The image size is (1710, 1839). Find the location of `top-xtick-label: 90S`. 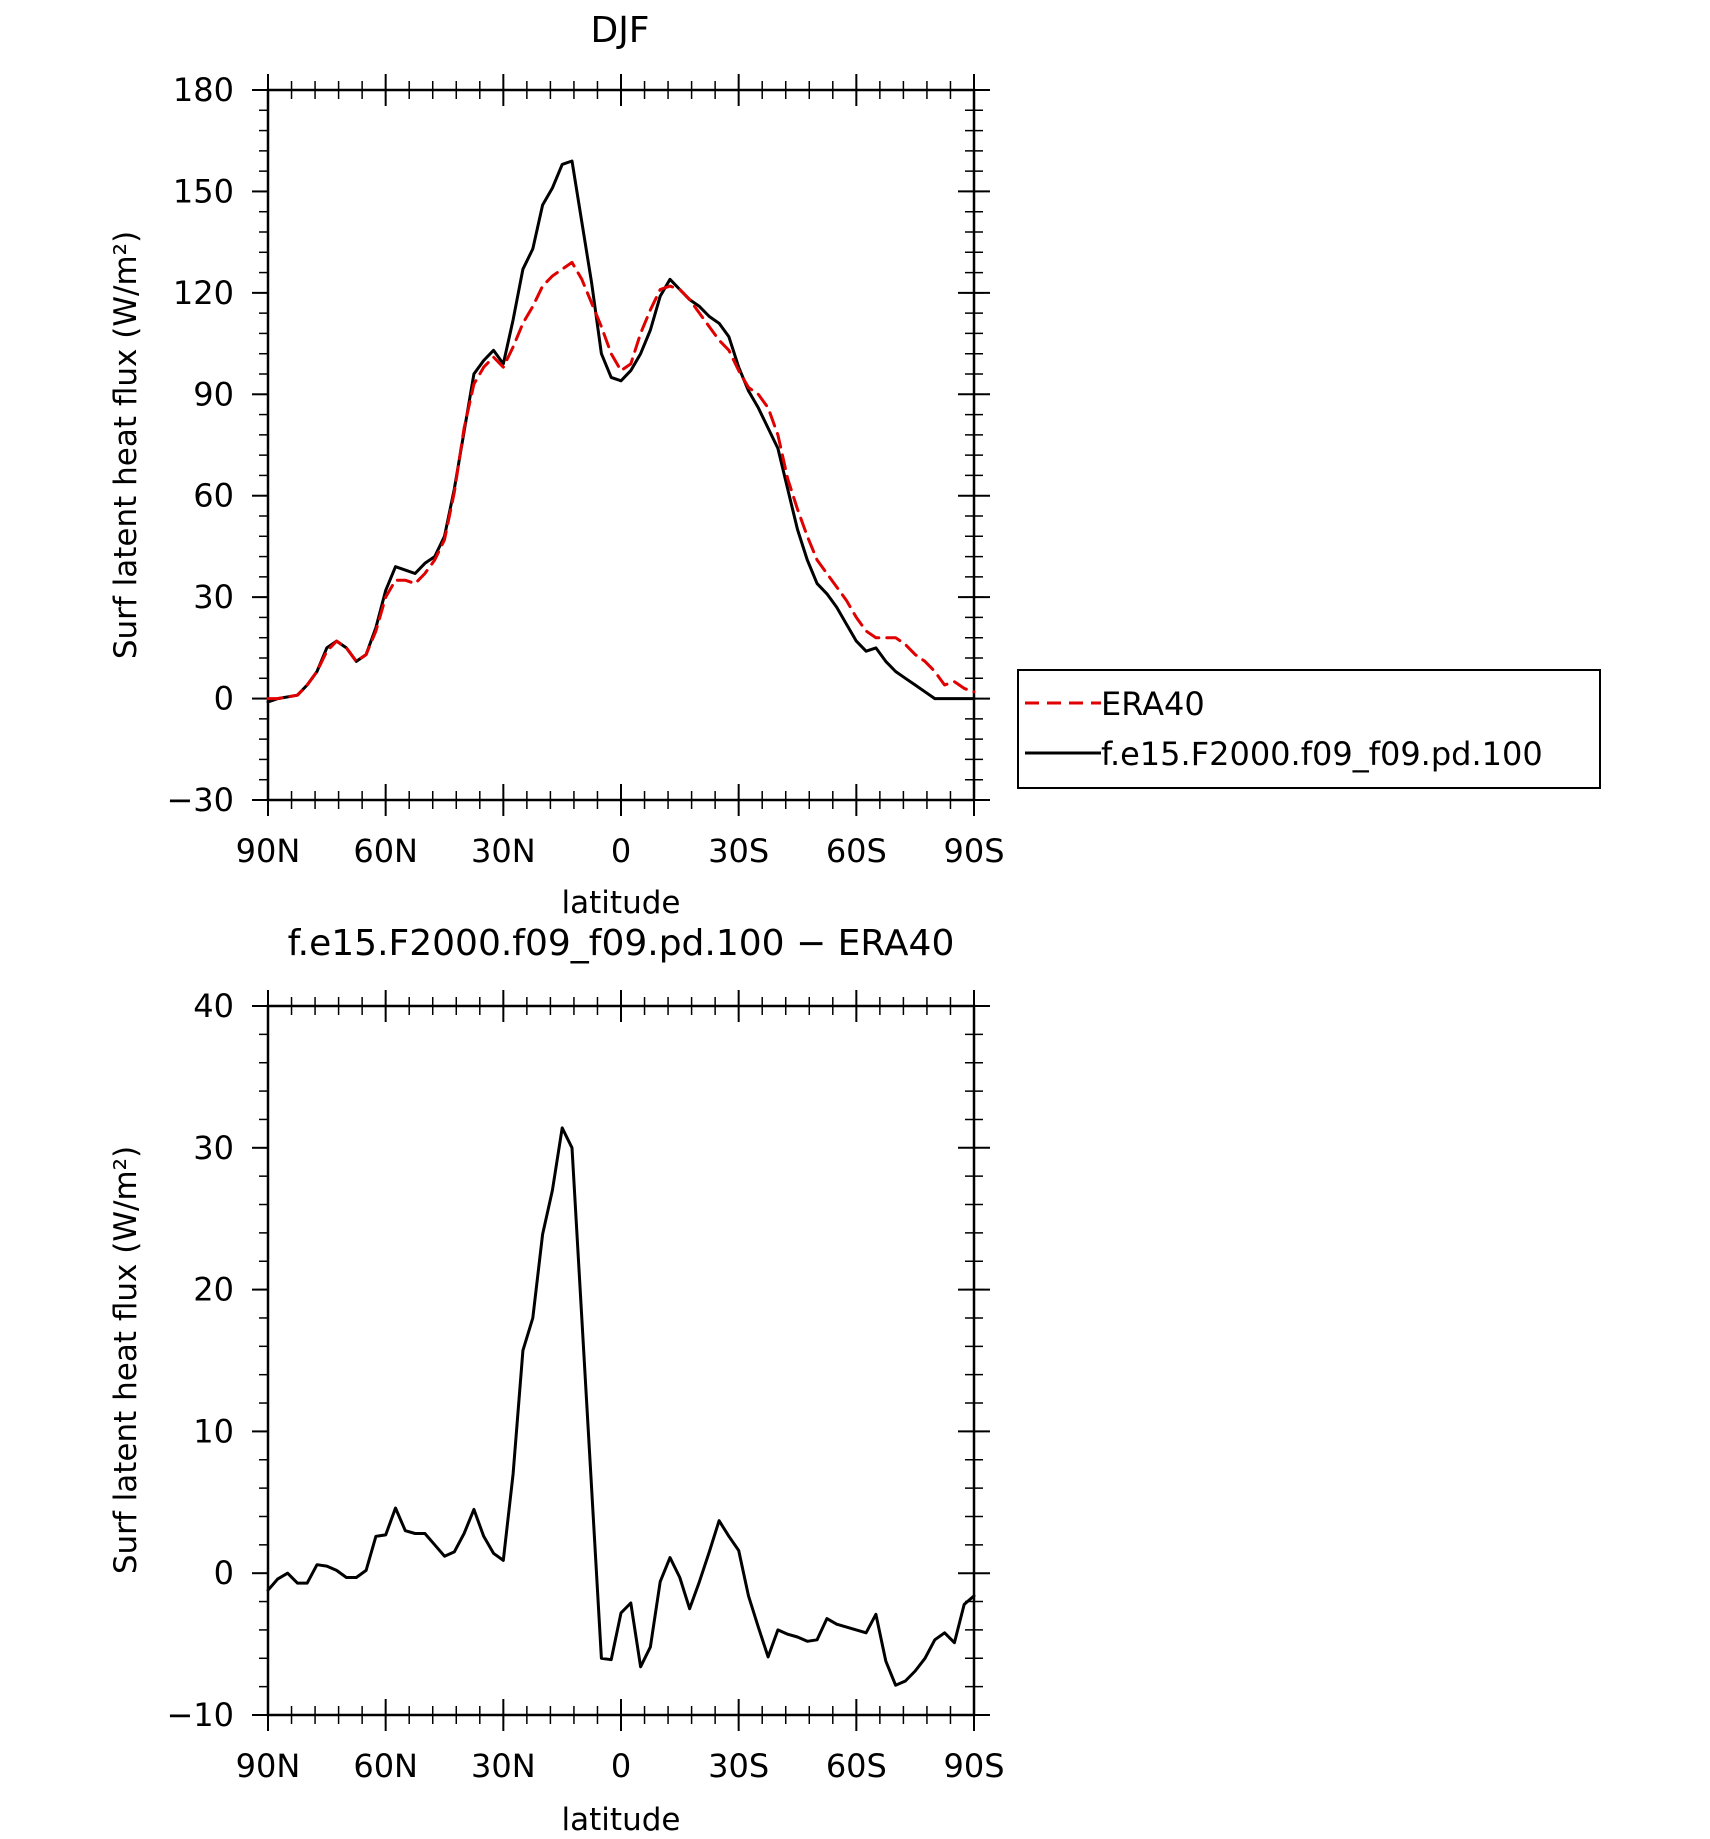

top-xtick-label: 90S is located at coordinates (973, 851).